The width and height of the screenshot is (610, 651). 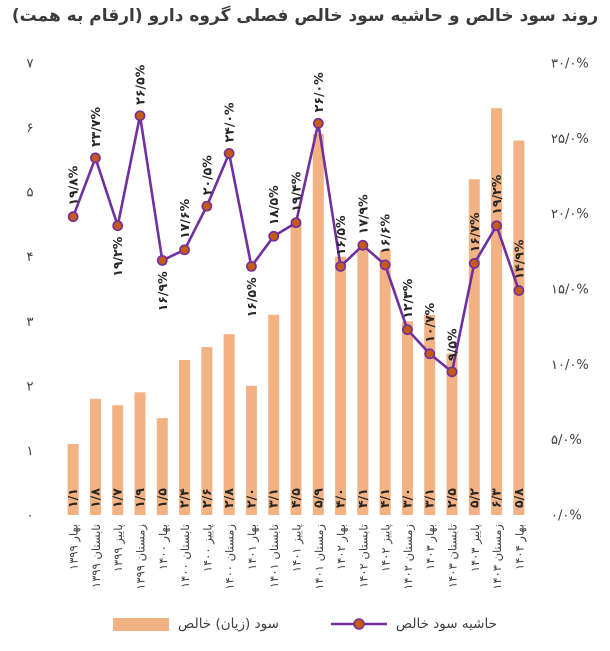 I want to click on x-axis-label: تابستان ۱۴۰۰, so click(x=185, y=556).